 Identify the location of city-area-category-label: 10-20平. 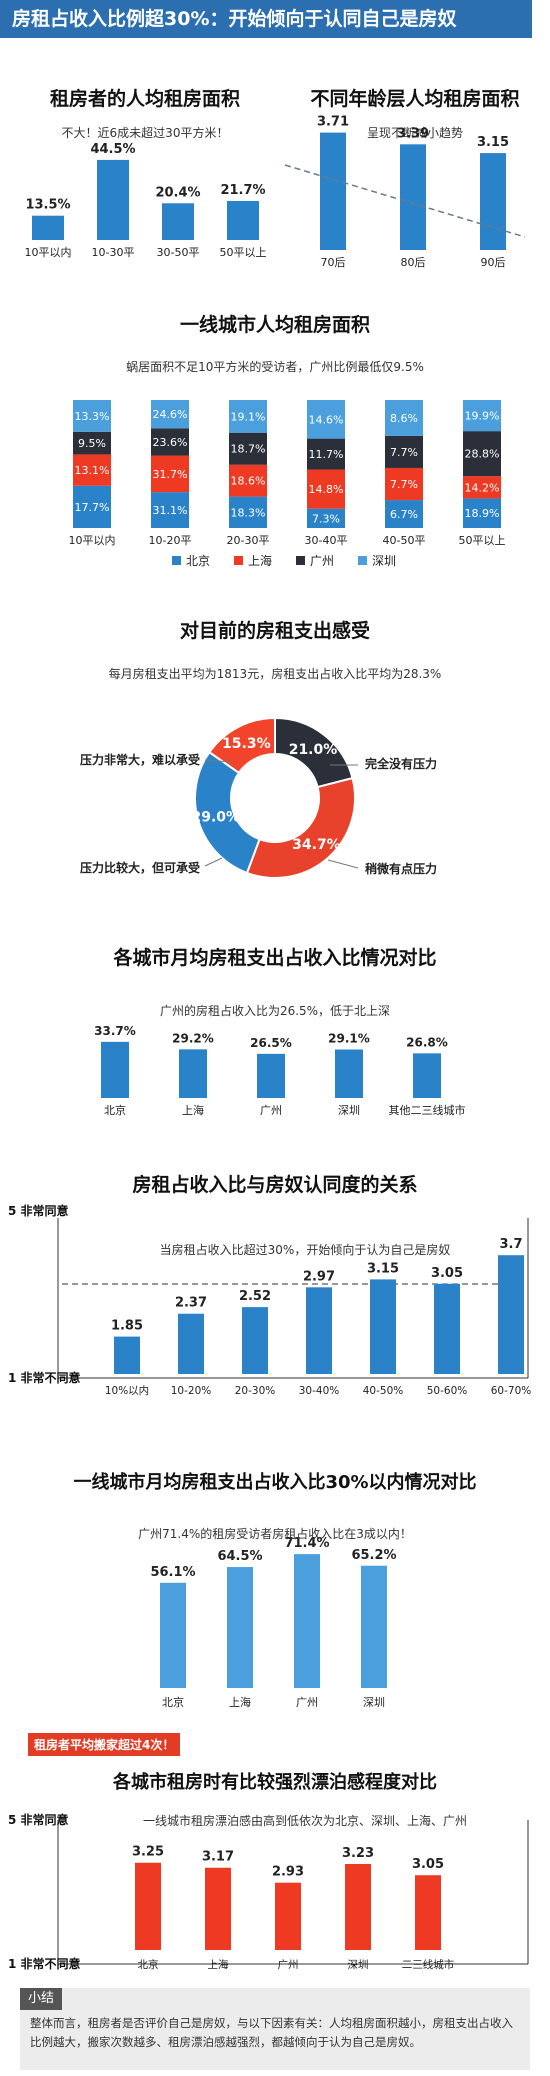
(170, 540).